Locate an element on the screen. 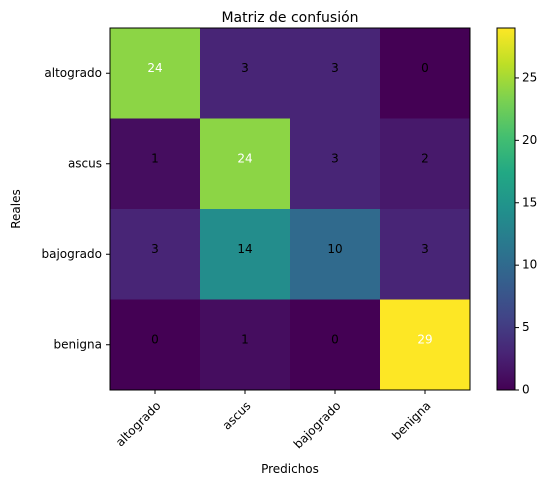 The image size is (553, 489). cell-value-label: 14 is located at coordinates (244, 249).